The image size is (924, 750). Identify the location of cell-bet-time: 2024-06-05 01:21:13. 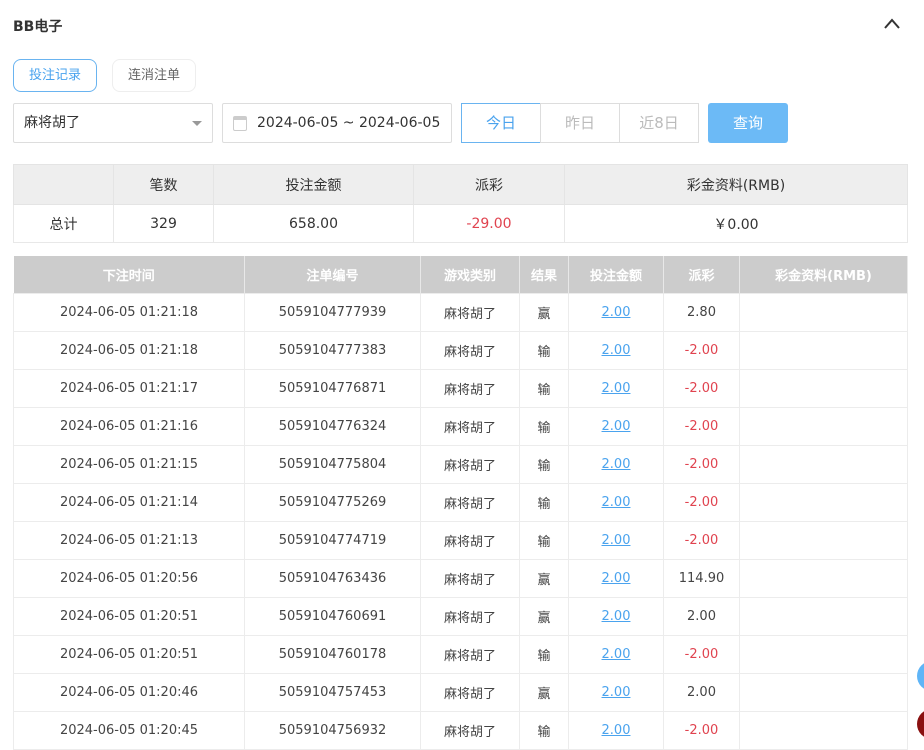
(129, 540).